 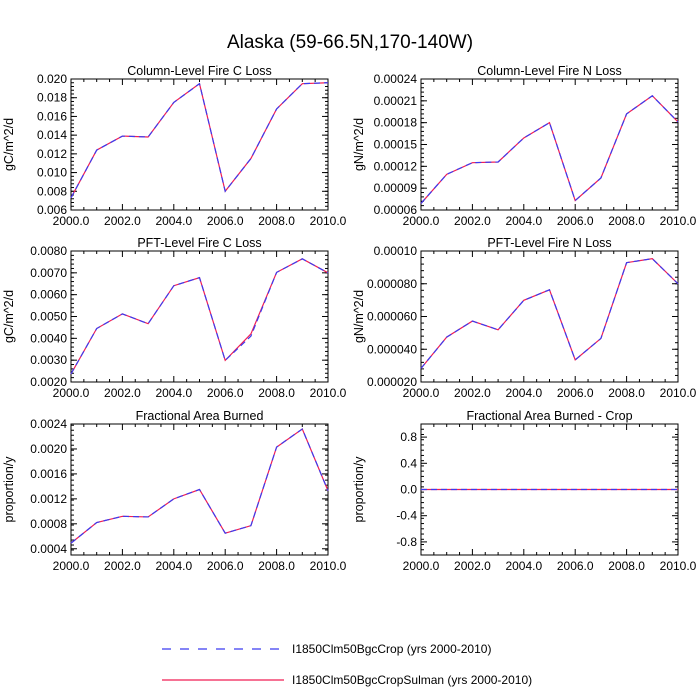 I want to click on y-tick-label: 0.0008, so click(x=48, y=524).